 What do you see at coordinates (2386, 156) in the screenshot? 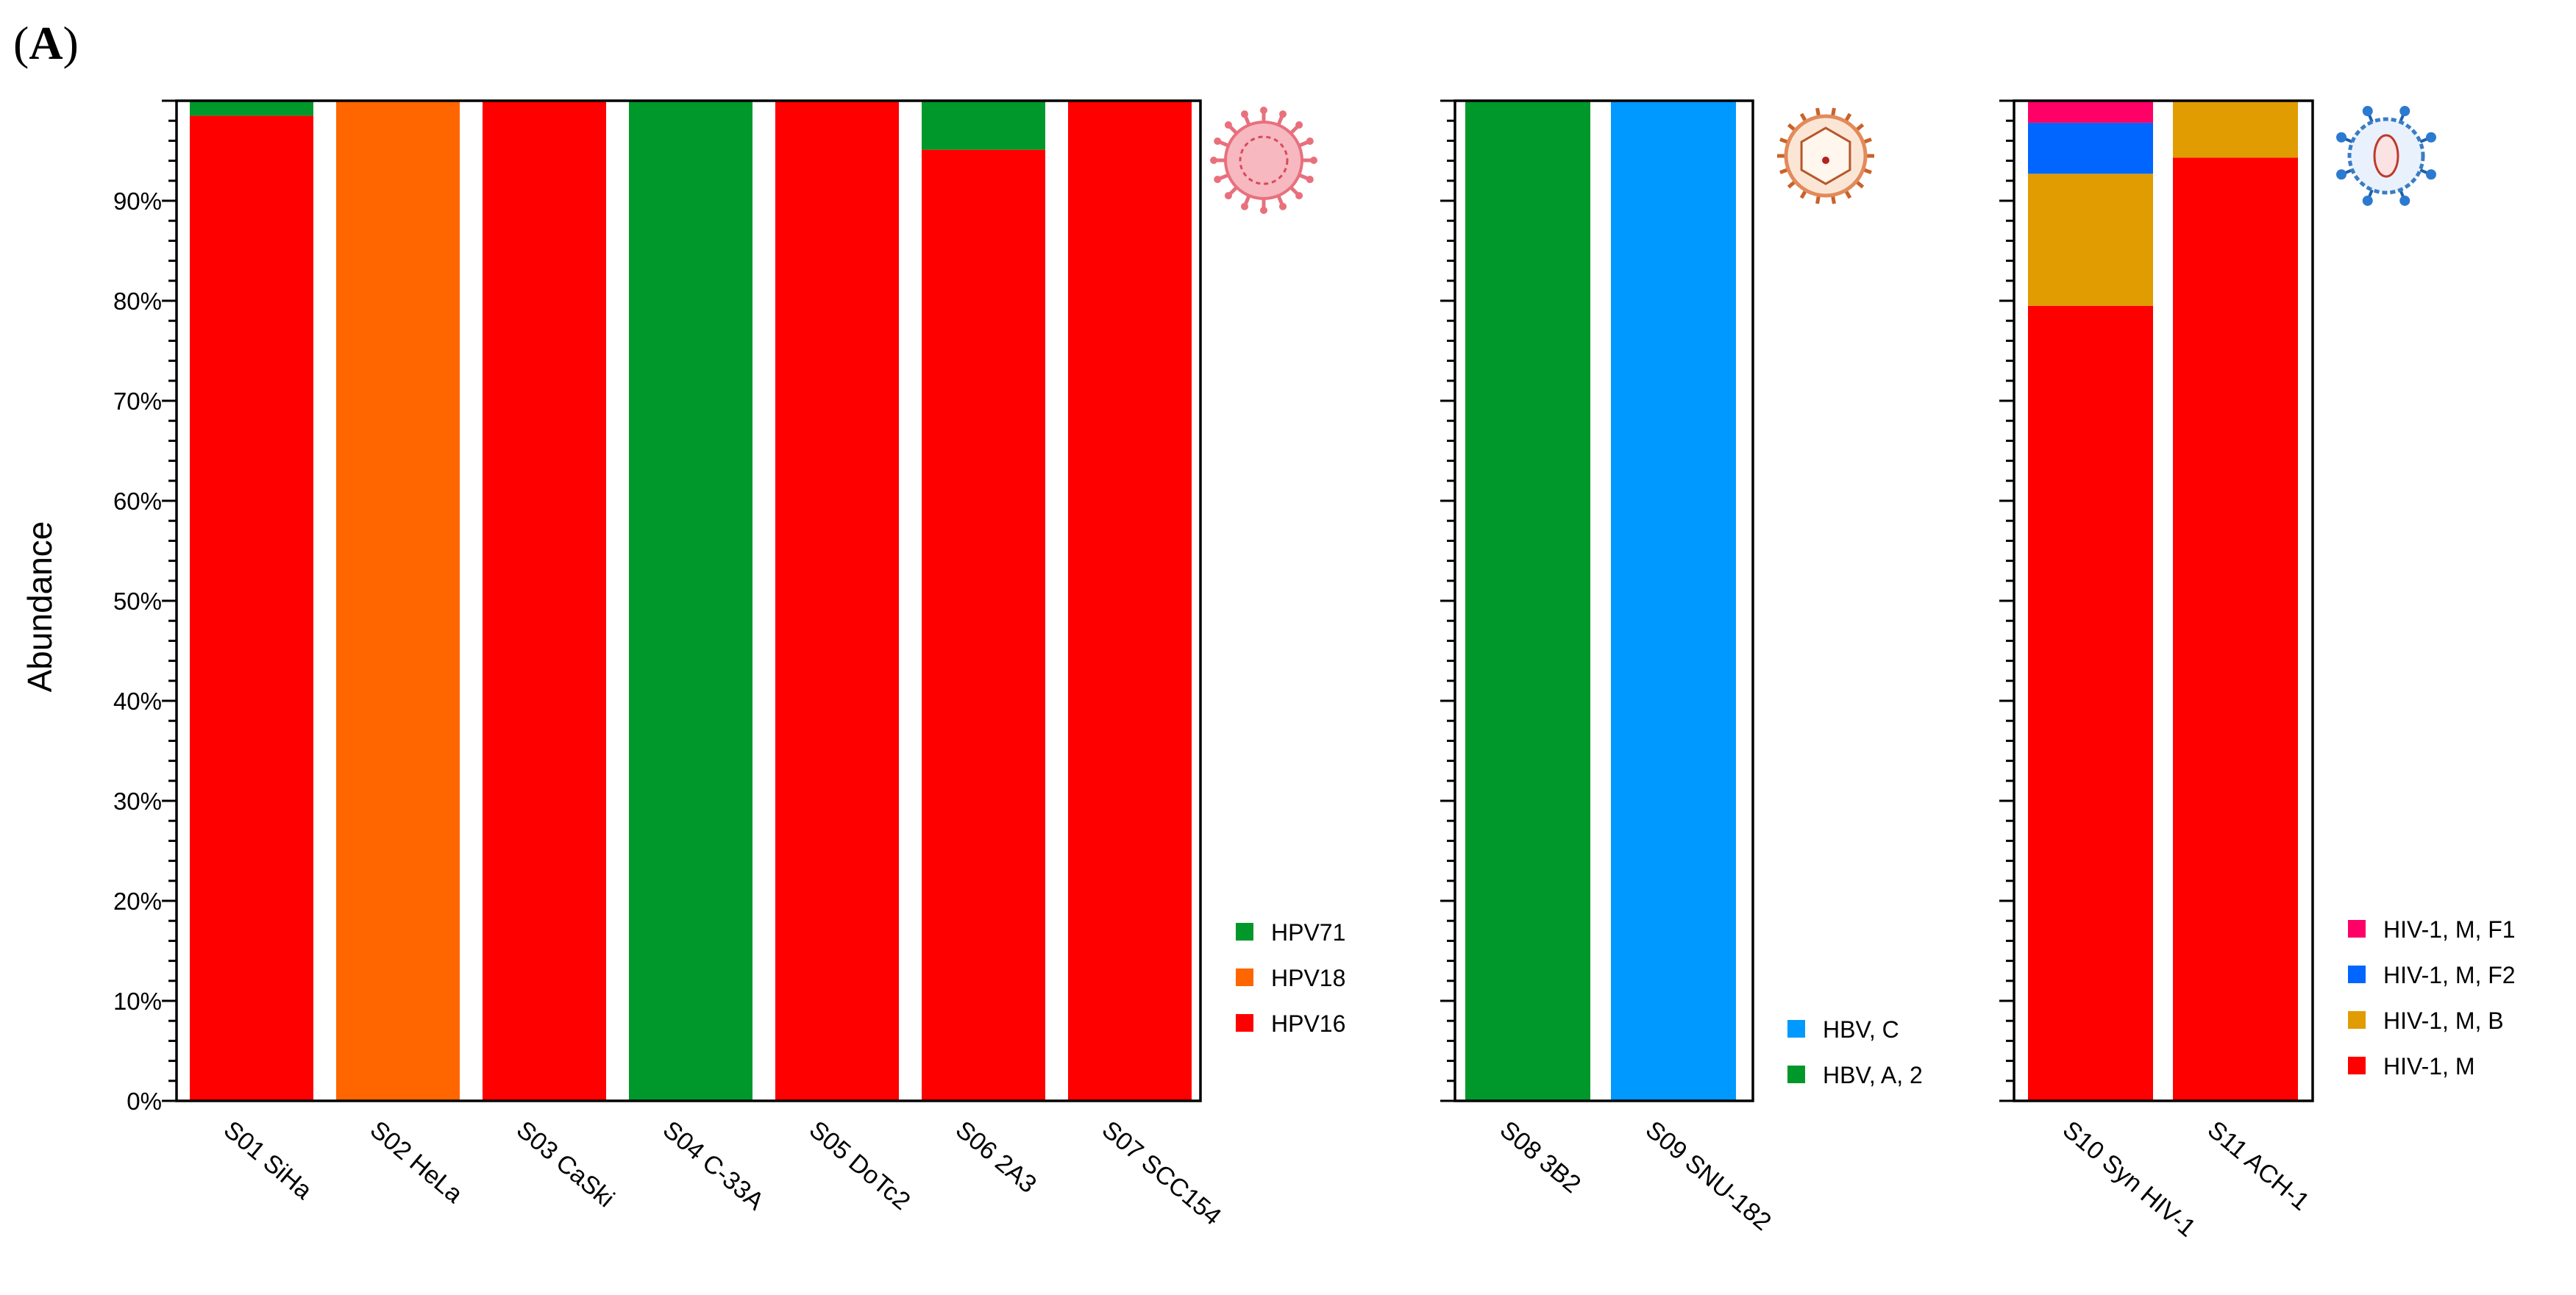
I see `hiv-virus-icon` at bounding box center [2386, 156].